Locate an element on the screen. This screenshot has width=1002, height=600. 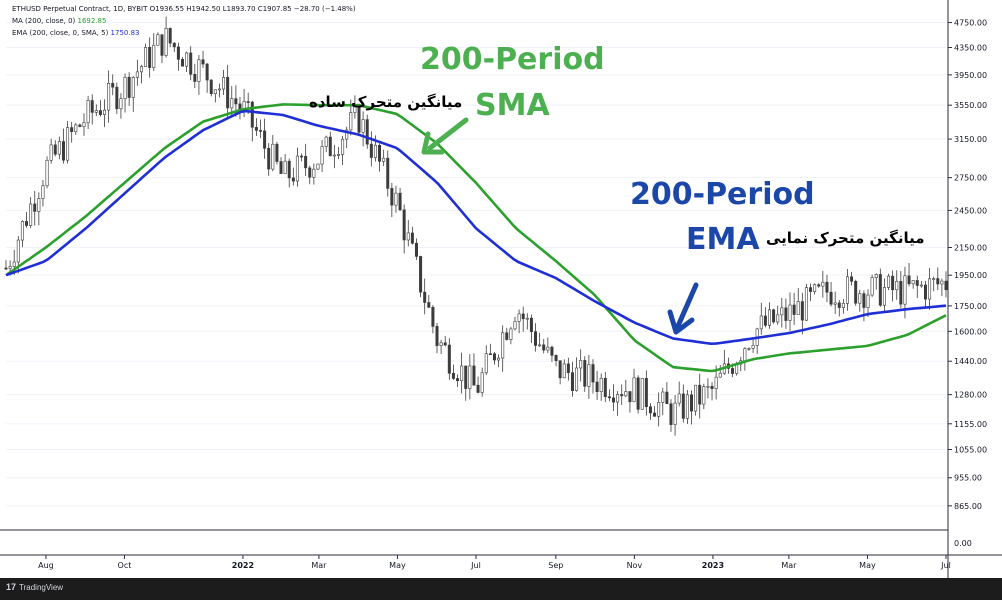
y-tick-label: 2450.00 is located at coordinates (970, 210).